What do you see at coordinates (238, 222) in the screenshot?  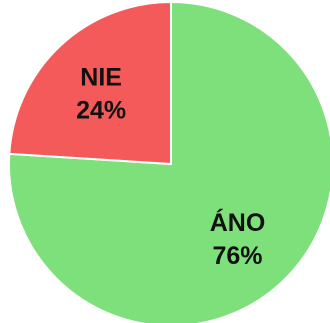 I see `pie-label-name: ÁNO` at bounding box center [238, 222].